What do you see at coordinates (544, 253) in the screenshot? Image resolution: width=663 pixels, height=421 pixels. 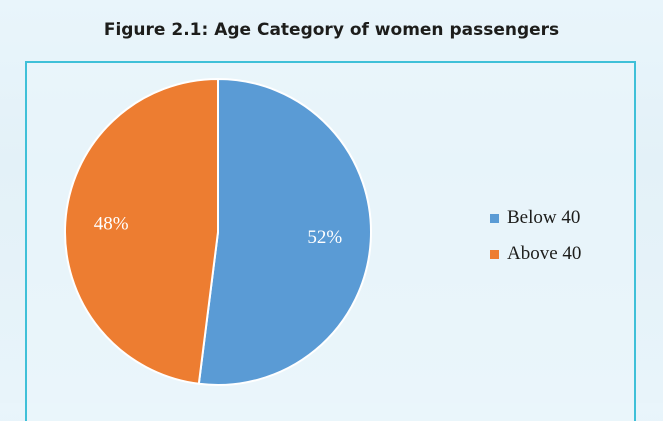 I see `legend-label-above-40: Above 40` at bounding box center [544, 253].